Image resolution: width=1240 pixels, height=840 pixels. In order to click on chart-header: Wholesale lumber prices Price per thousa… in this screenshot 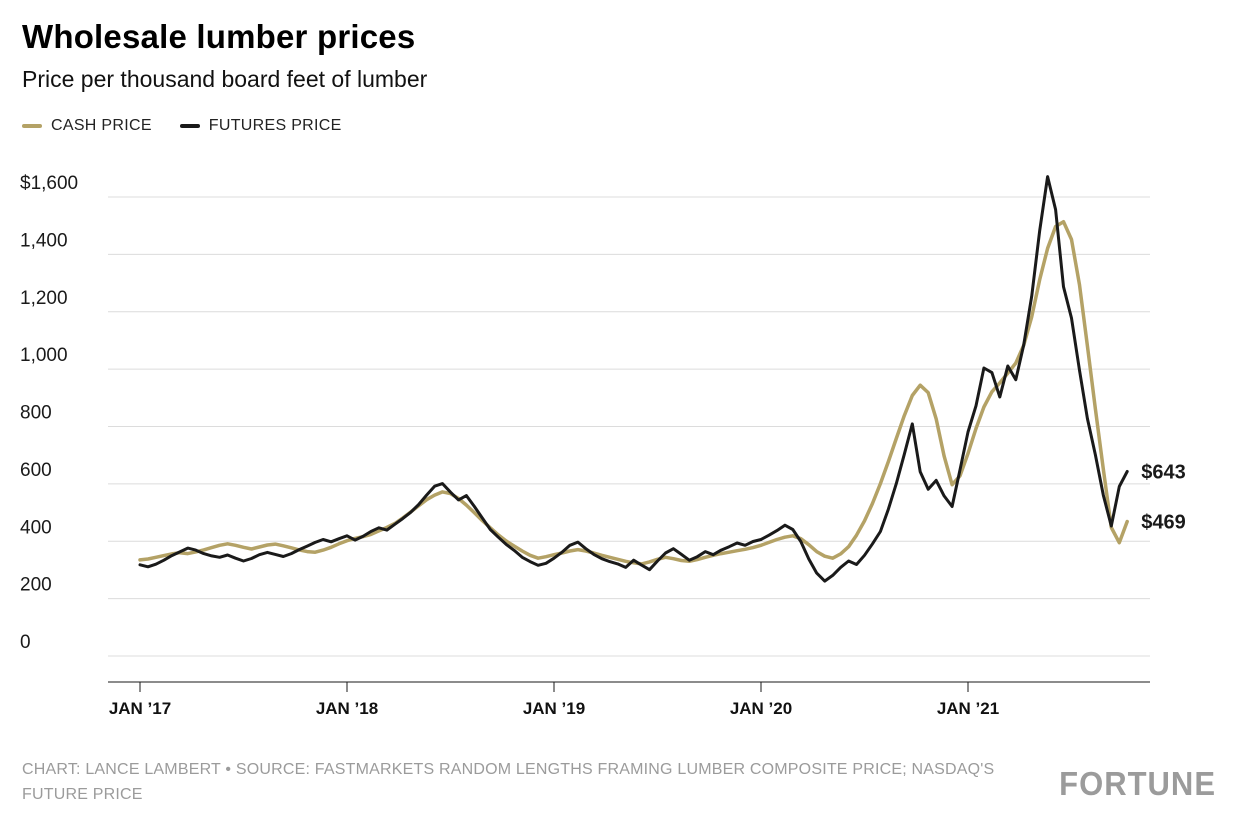, I will do `click(619, 55)`.